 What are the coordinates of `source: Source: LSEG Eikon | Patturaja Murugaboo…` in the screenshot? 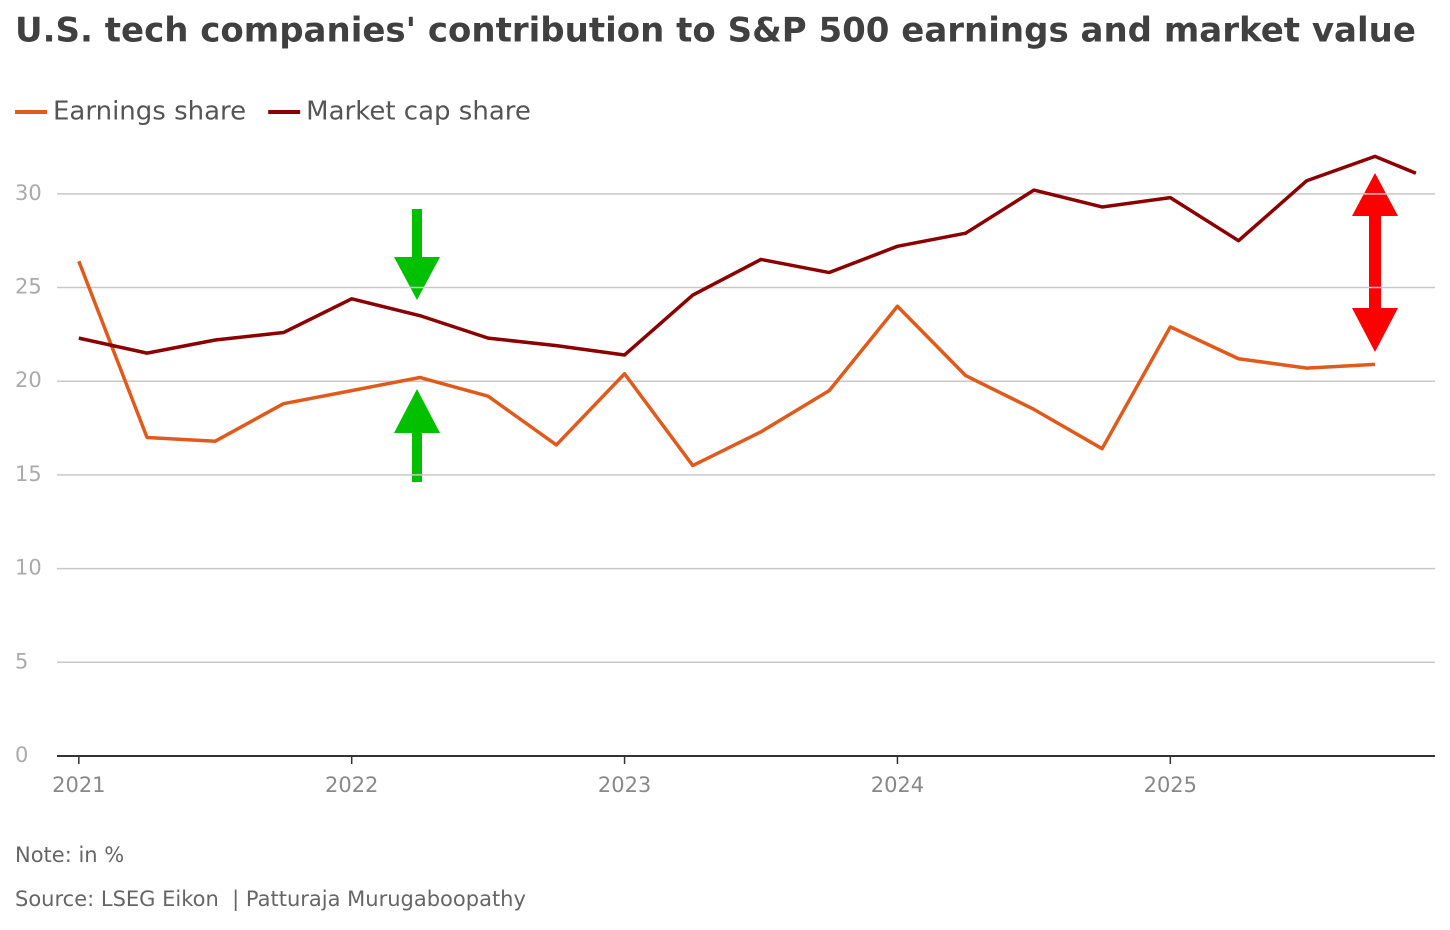 It's located at (270, 899).